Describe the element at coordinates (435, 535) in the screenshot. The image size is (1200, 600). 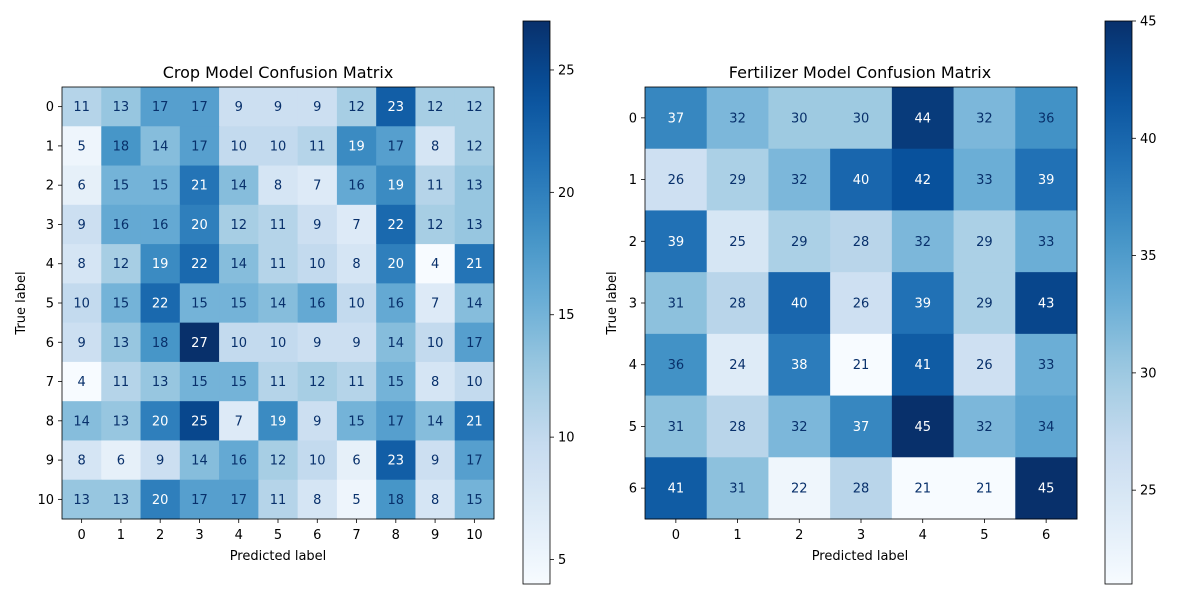
I see `x-tick-label: 9` at that location.